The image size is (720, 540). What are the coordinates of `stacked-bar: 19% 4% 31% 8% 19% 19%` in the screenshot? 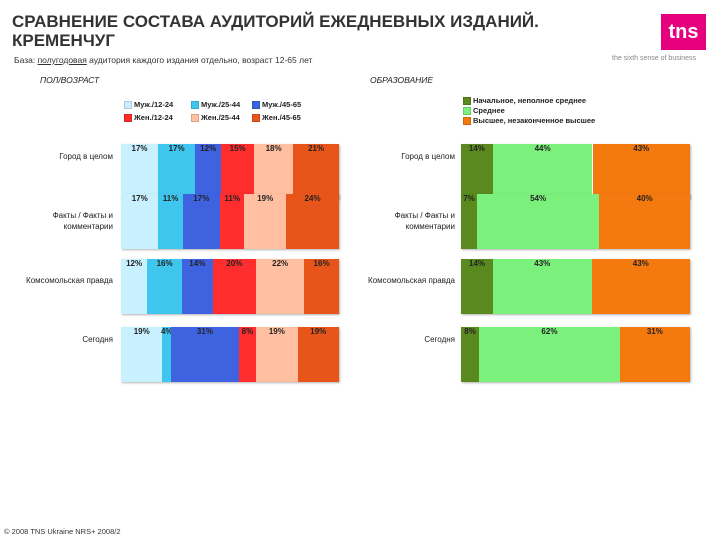 It's located at (230, 354).